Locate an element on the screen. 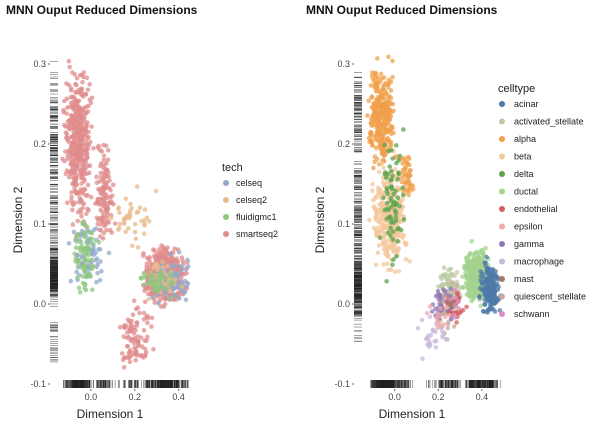  y-tick-label: 0.3 is located at coordinates (39, 64).